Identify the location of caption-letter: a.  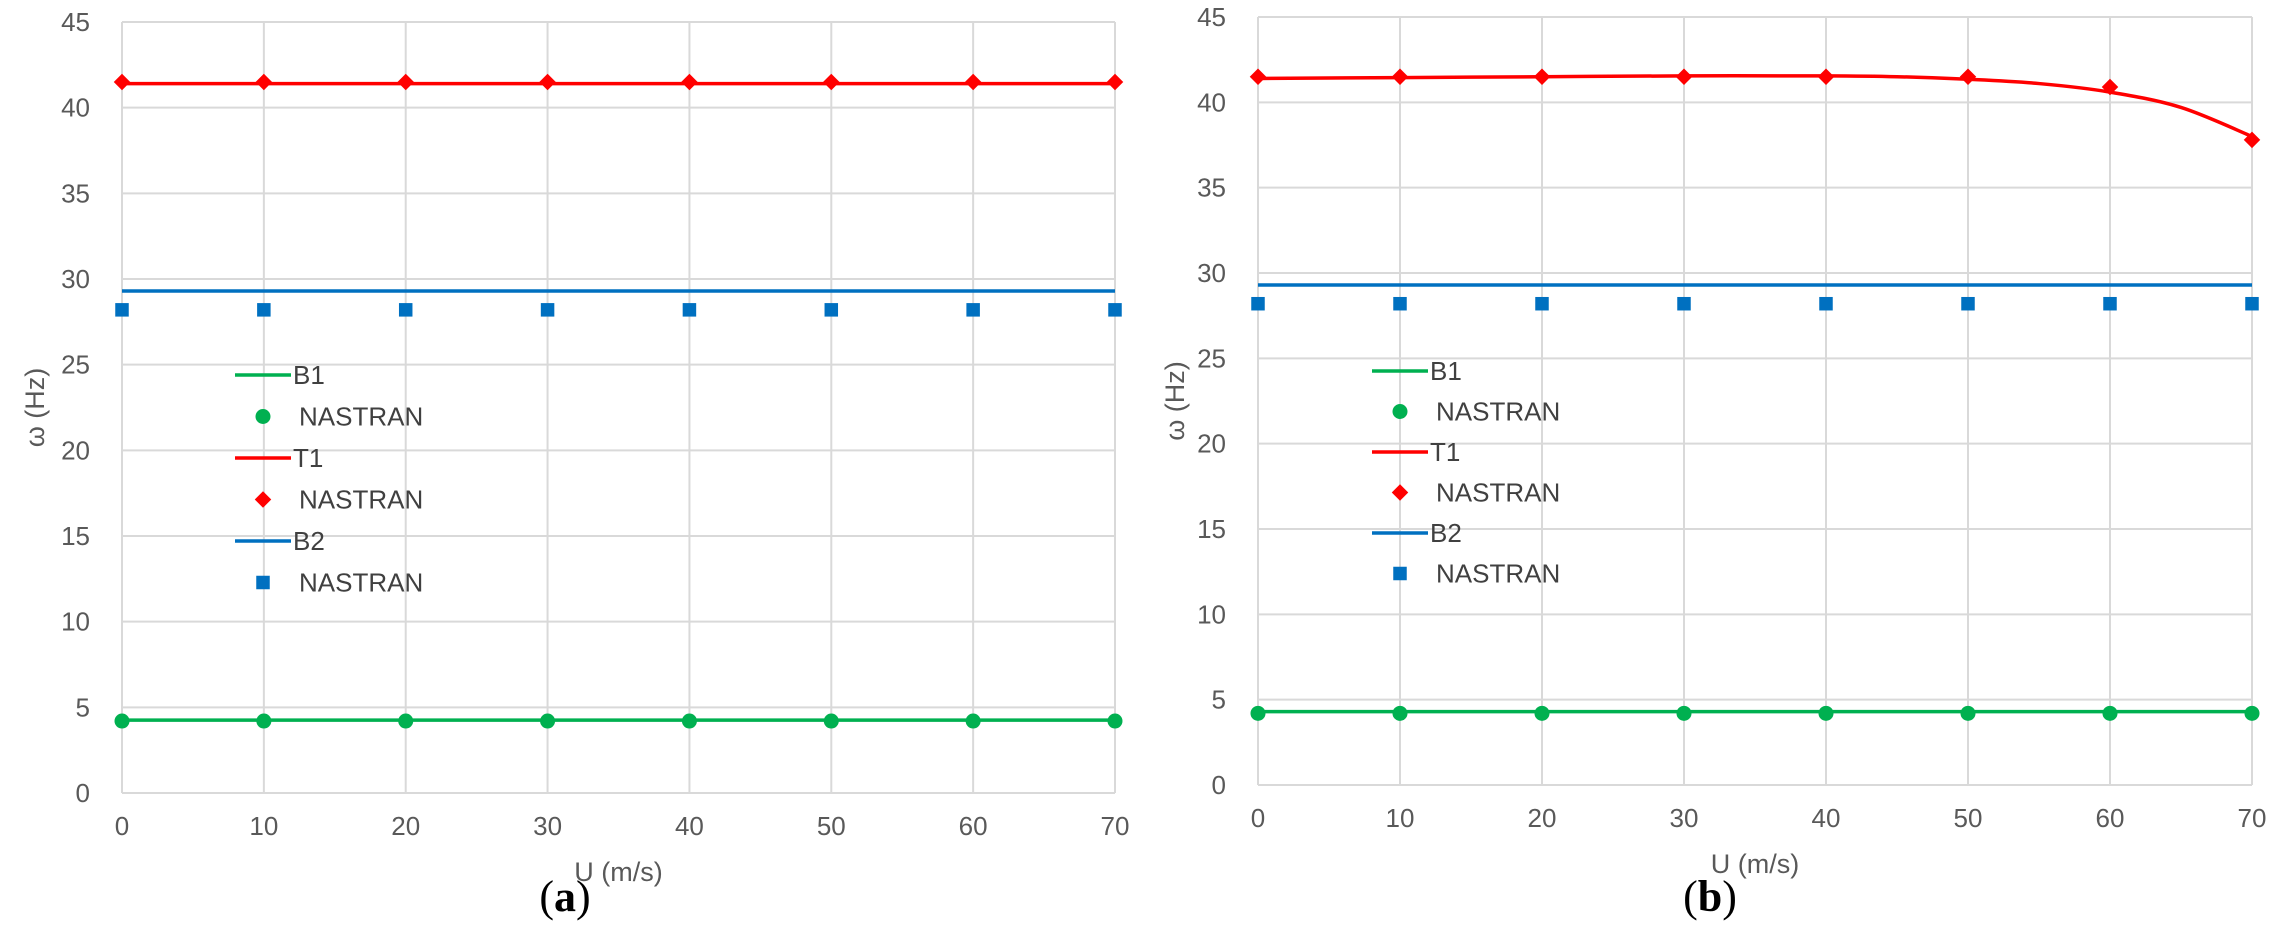
(565, 896).